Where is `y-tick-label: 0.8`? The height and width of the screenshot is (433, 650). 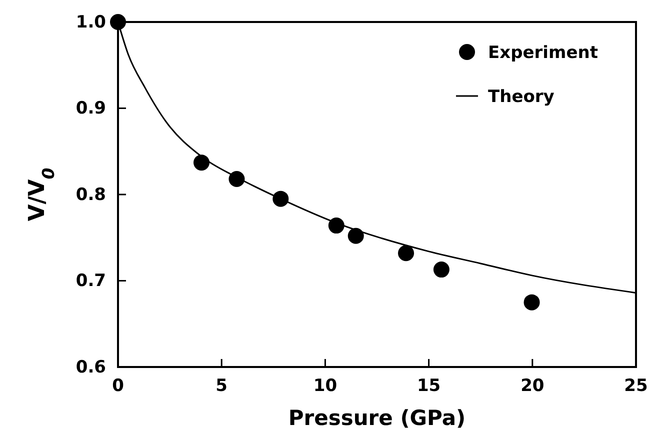
y-tick-label: 0.8 is located at coordinates (91, 194).